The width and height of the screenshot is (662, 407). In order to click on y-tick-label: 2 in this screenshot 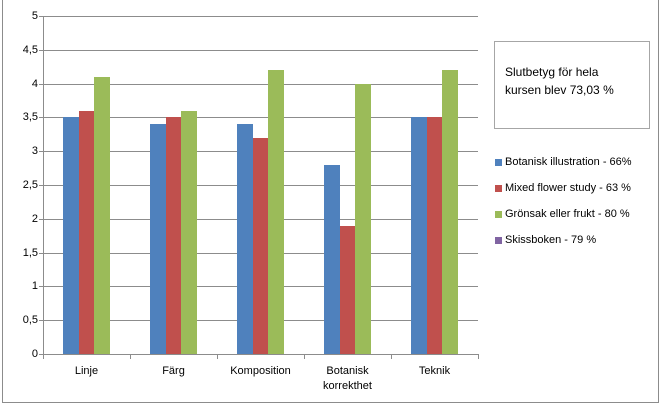, I will do `click(34, 219)`.